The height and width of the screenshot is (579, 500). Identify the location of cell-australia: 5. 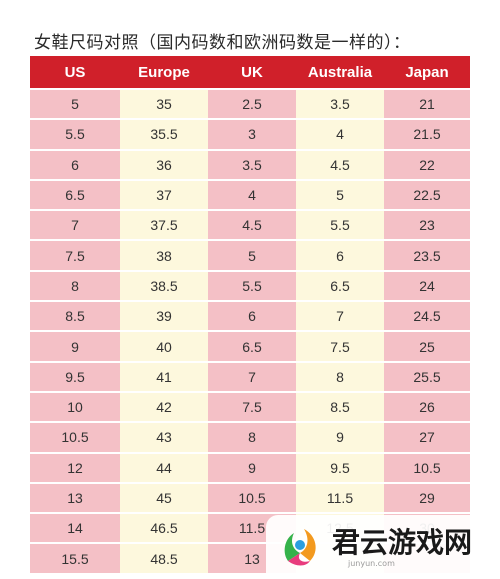
(340, 195).